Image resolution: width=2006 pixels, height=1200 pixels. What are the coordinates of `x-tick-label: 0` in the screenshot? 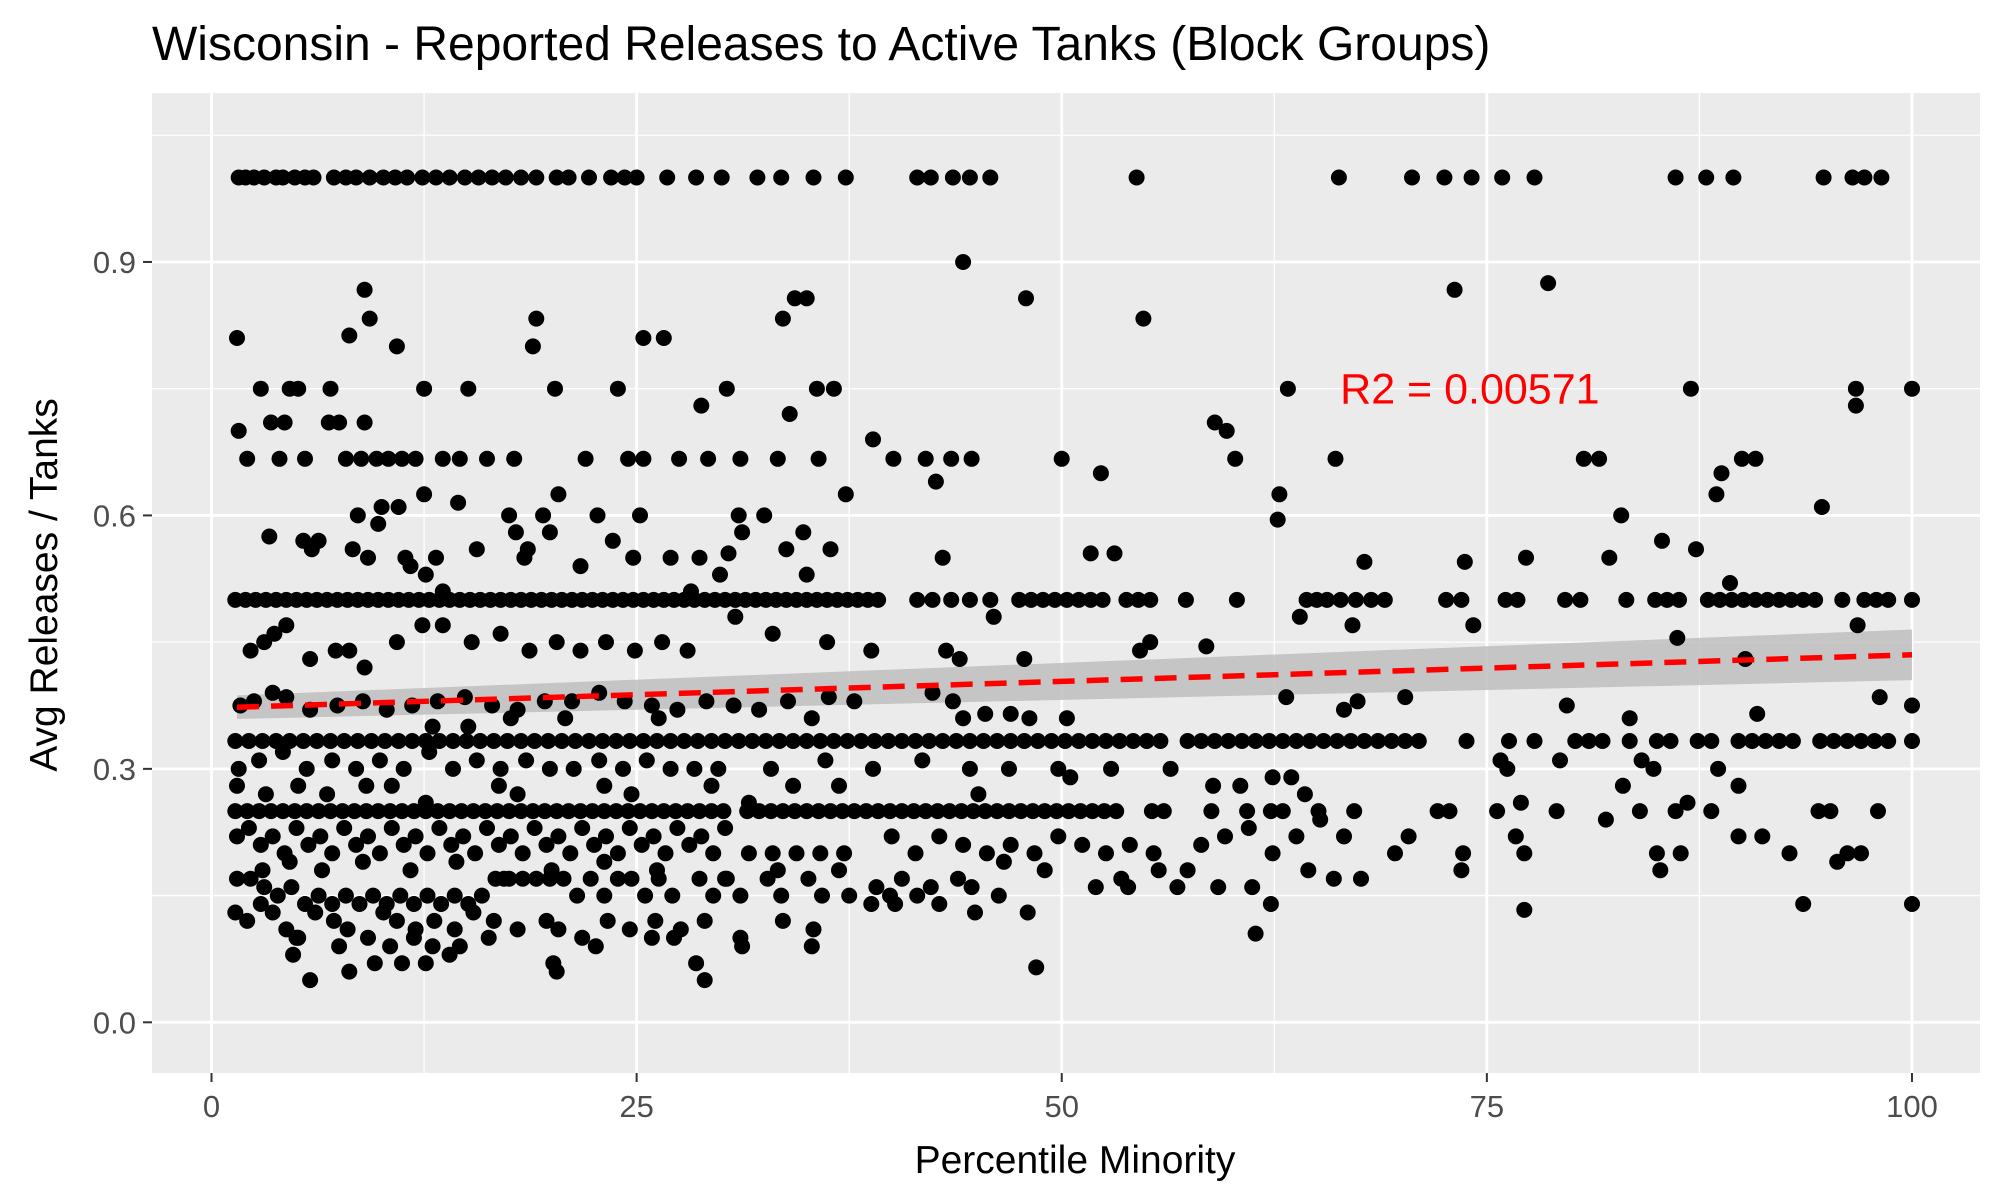 It's located at (211, 1106).